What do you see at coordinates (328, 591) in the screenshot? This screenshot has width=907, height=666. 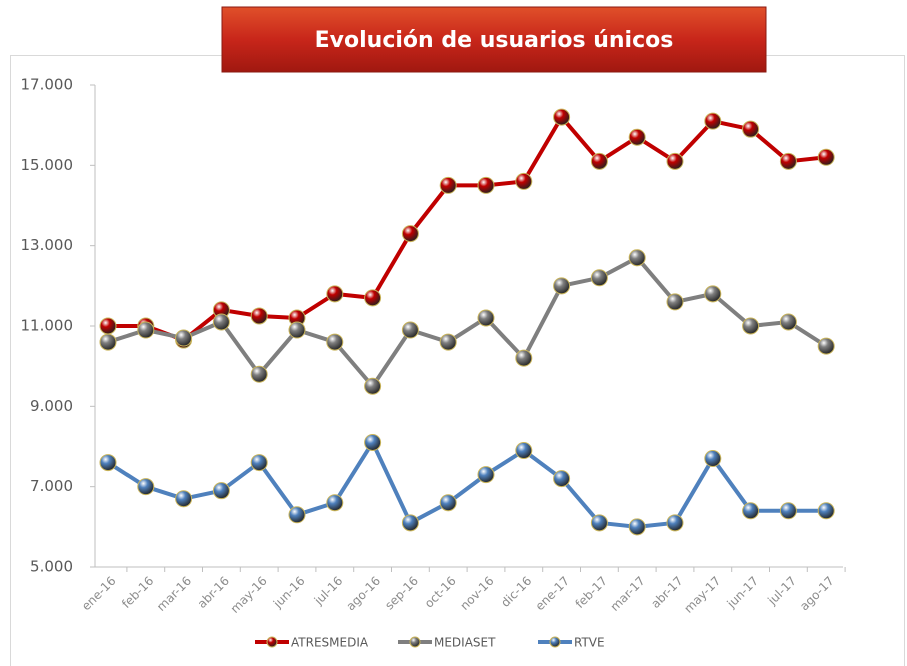 I see `x-tick-label: jul-16` at bounding box center [328, 591].